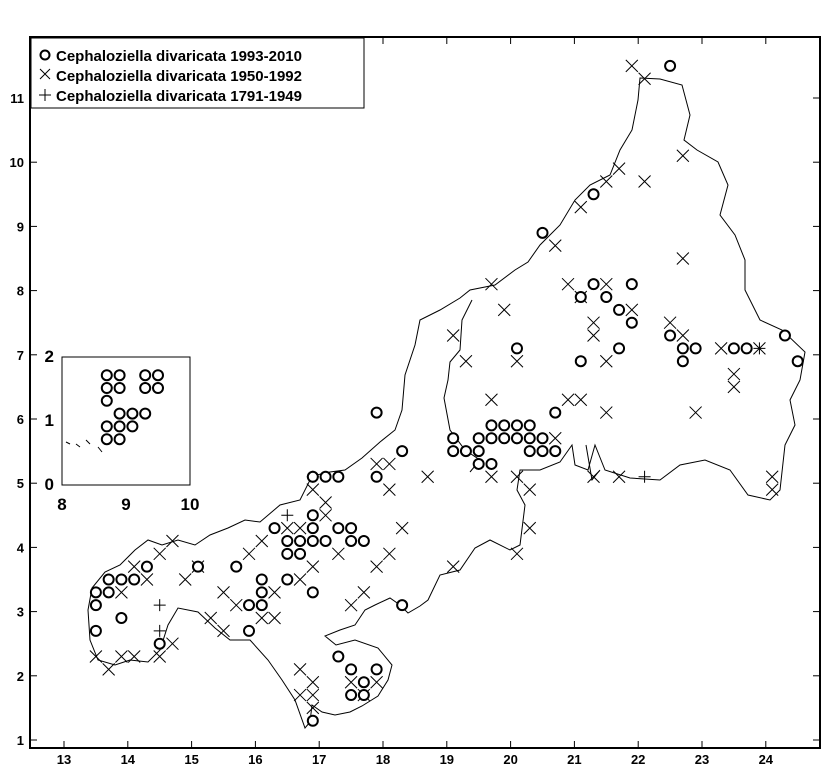 Image resolution: width=838 pixels, height=768 pixels. Describe the element at coordinates (45, 74) in the screenshot. I see `legend-cross-icon` at that location.